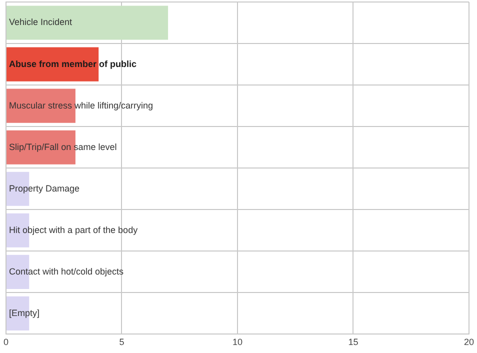 The width and height of the screenshot is (477, 353). What do you see at coordinates (73, 229) in the screenshot?
I see `y-tick-label: Hit object with a part of the body` at bounding box center [73, 229].